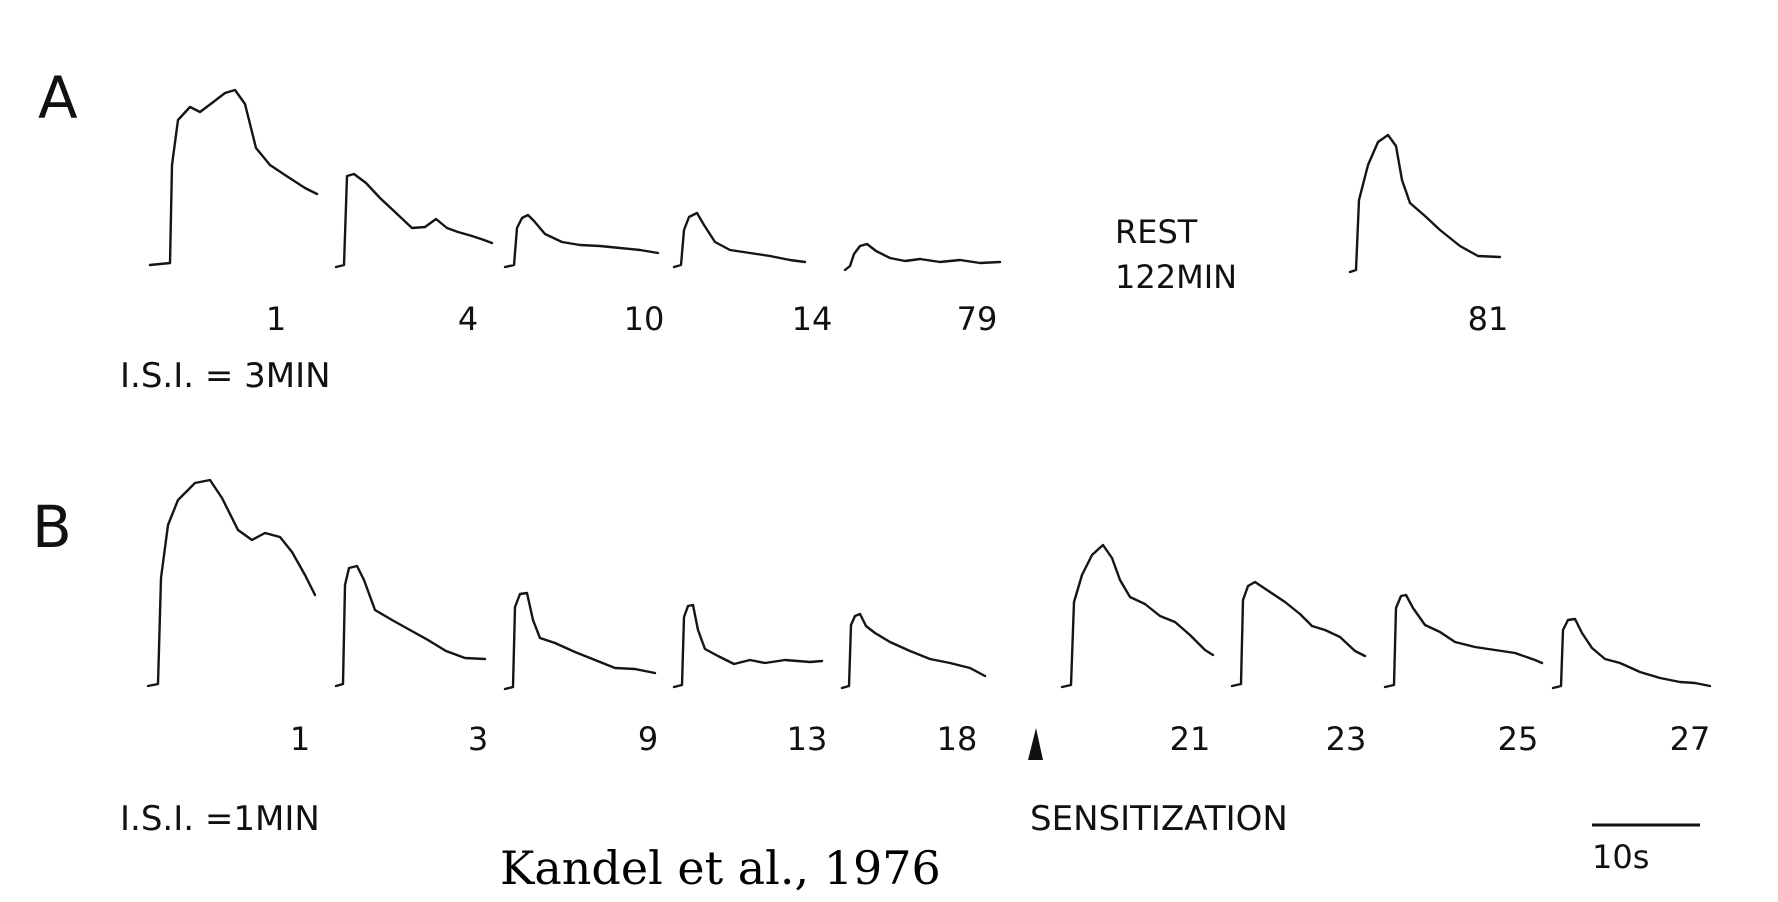 Image resolution: width=1778 pixels, height=902 pixels. Describe the element at coordinates (1035, 744) in the screenshot. I see `sensitization-arrow-icon` at that location.